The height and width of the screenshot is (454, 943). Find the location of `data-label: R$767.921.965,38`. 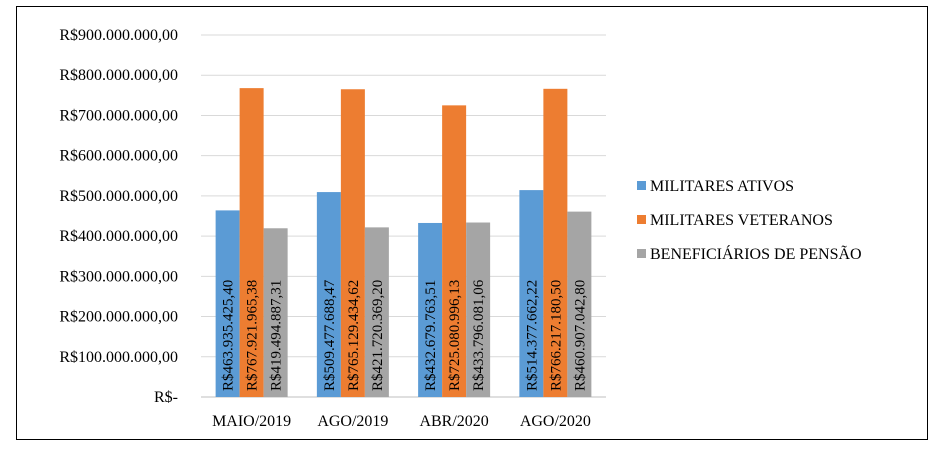

data-label: R$767.921.965,38 is located at coordinates (253, 335).